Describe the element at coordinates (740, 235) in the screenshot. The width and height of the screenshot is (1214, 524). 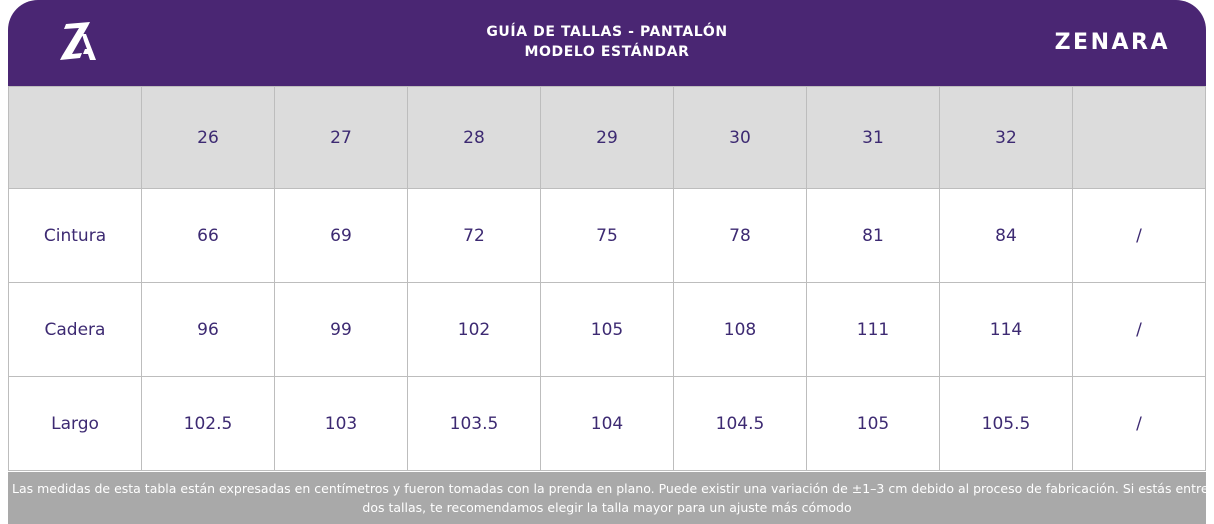
I see `measure-cell: 78` at that location.